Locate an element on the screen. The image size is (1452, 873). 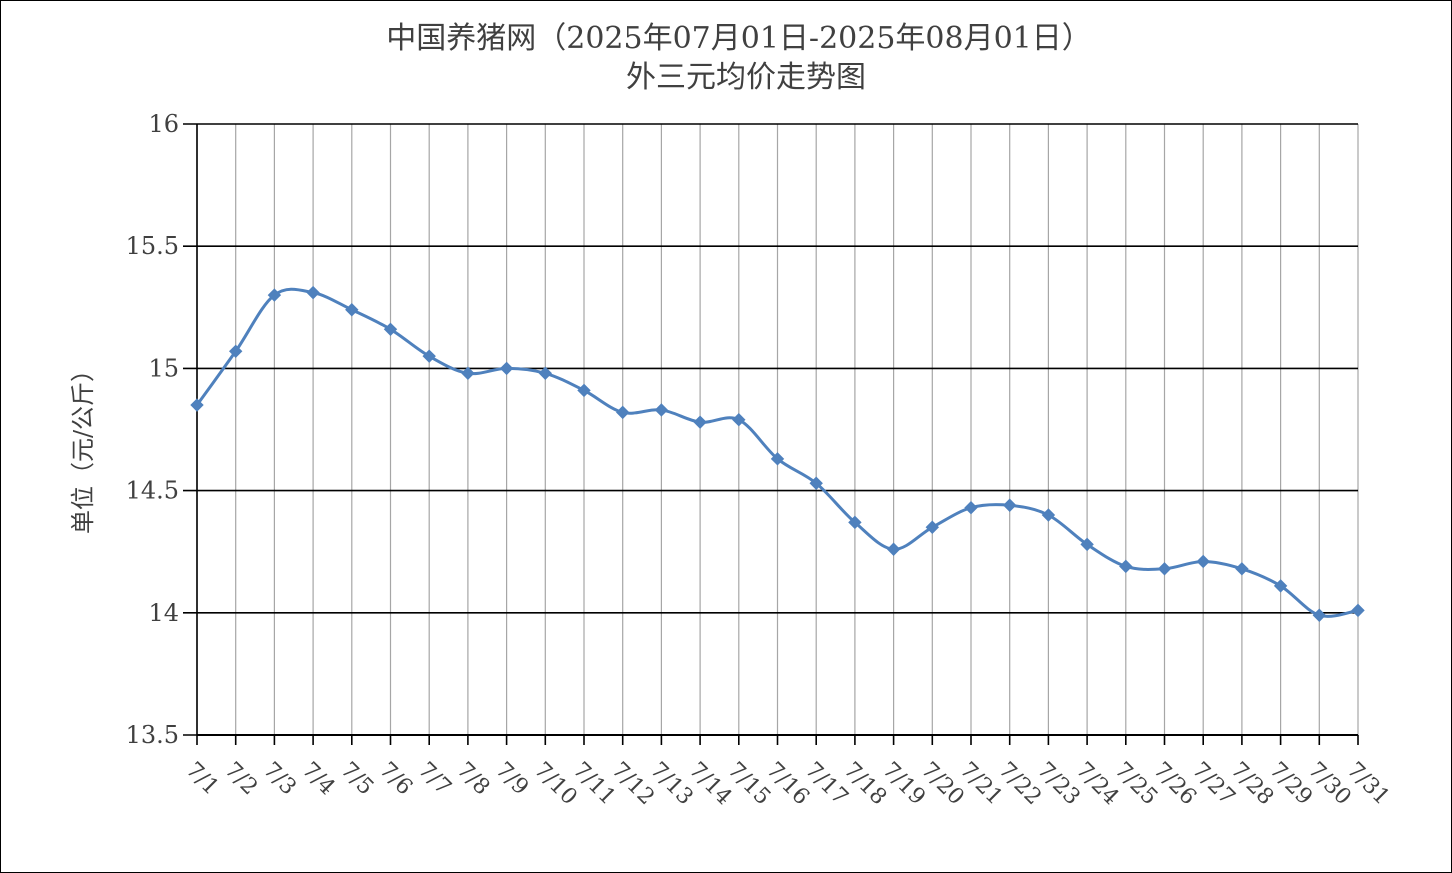
y-tick-label: 15 is located at coordinates (163, 368).